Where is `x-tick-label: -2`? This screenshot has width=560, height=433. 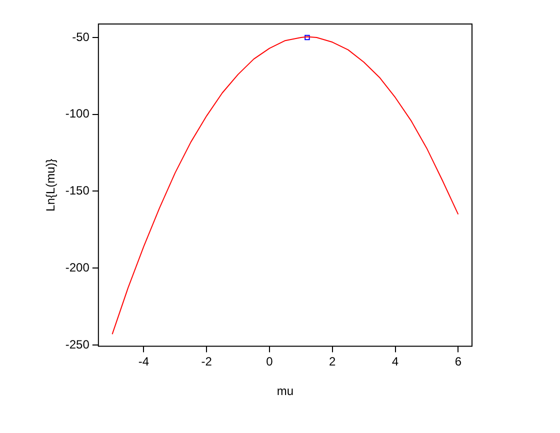
x-tick-label: -2 is located at coordinates (206, 361).